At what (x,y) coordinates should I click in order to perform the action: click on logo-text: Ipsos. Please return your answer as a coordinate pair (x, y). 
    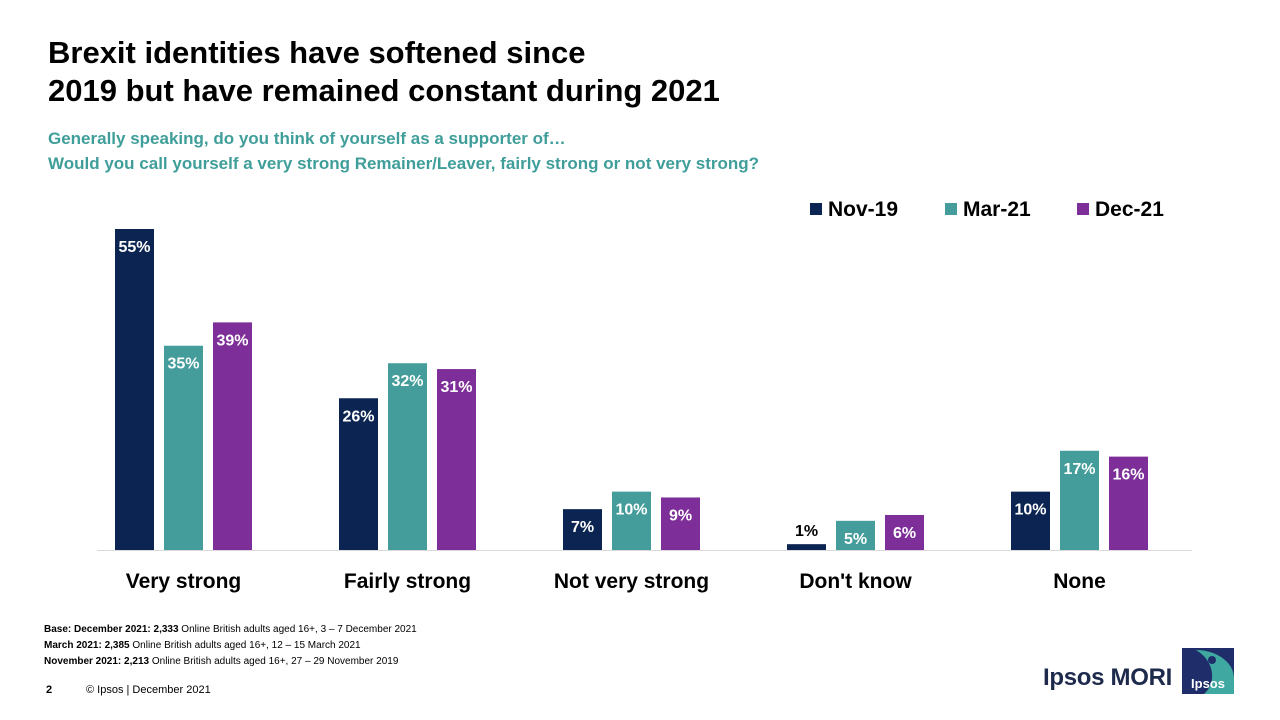
    Looking at the image, I should click on (1208, 683).